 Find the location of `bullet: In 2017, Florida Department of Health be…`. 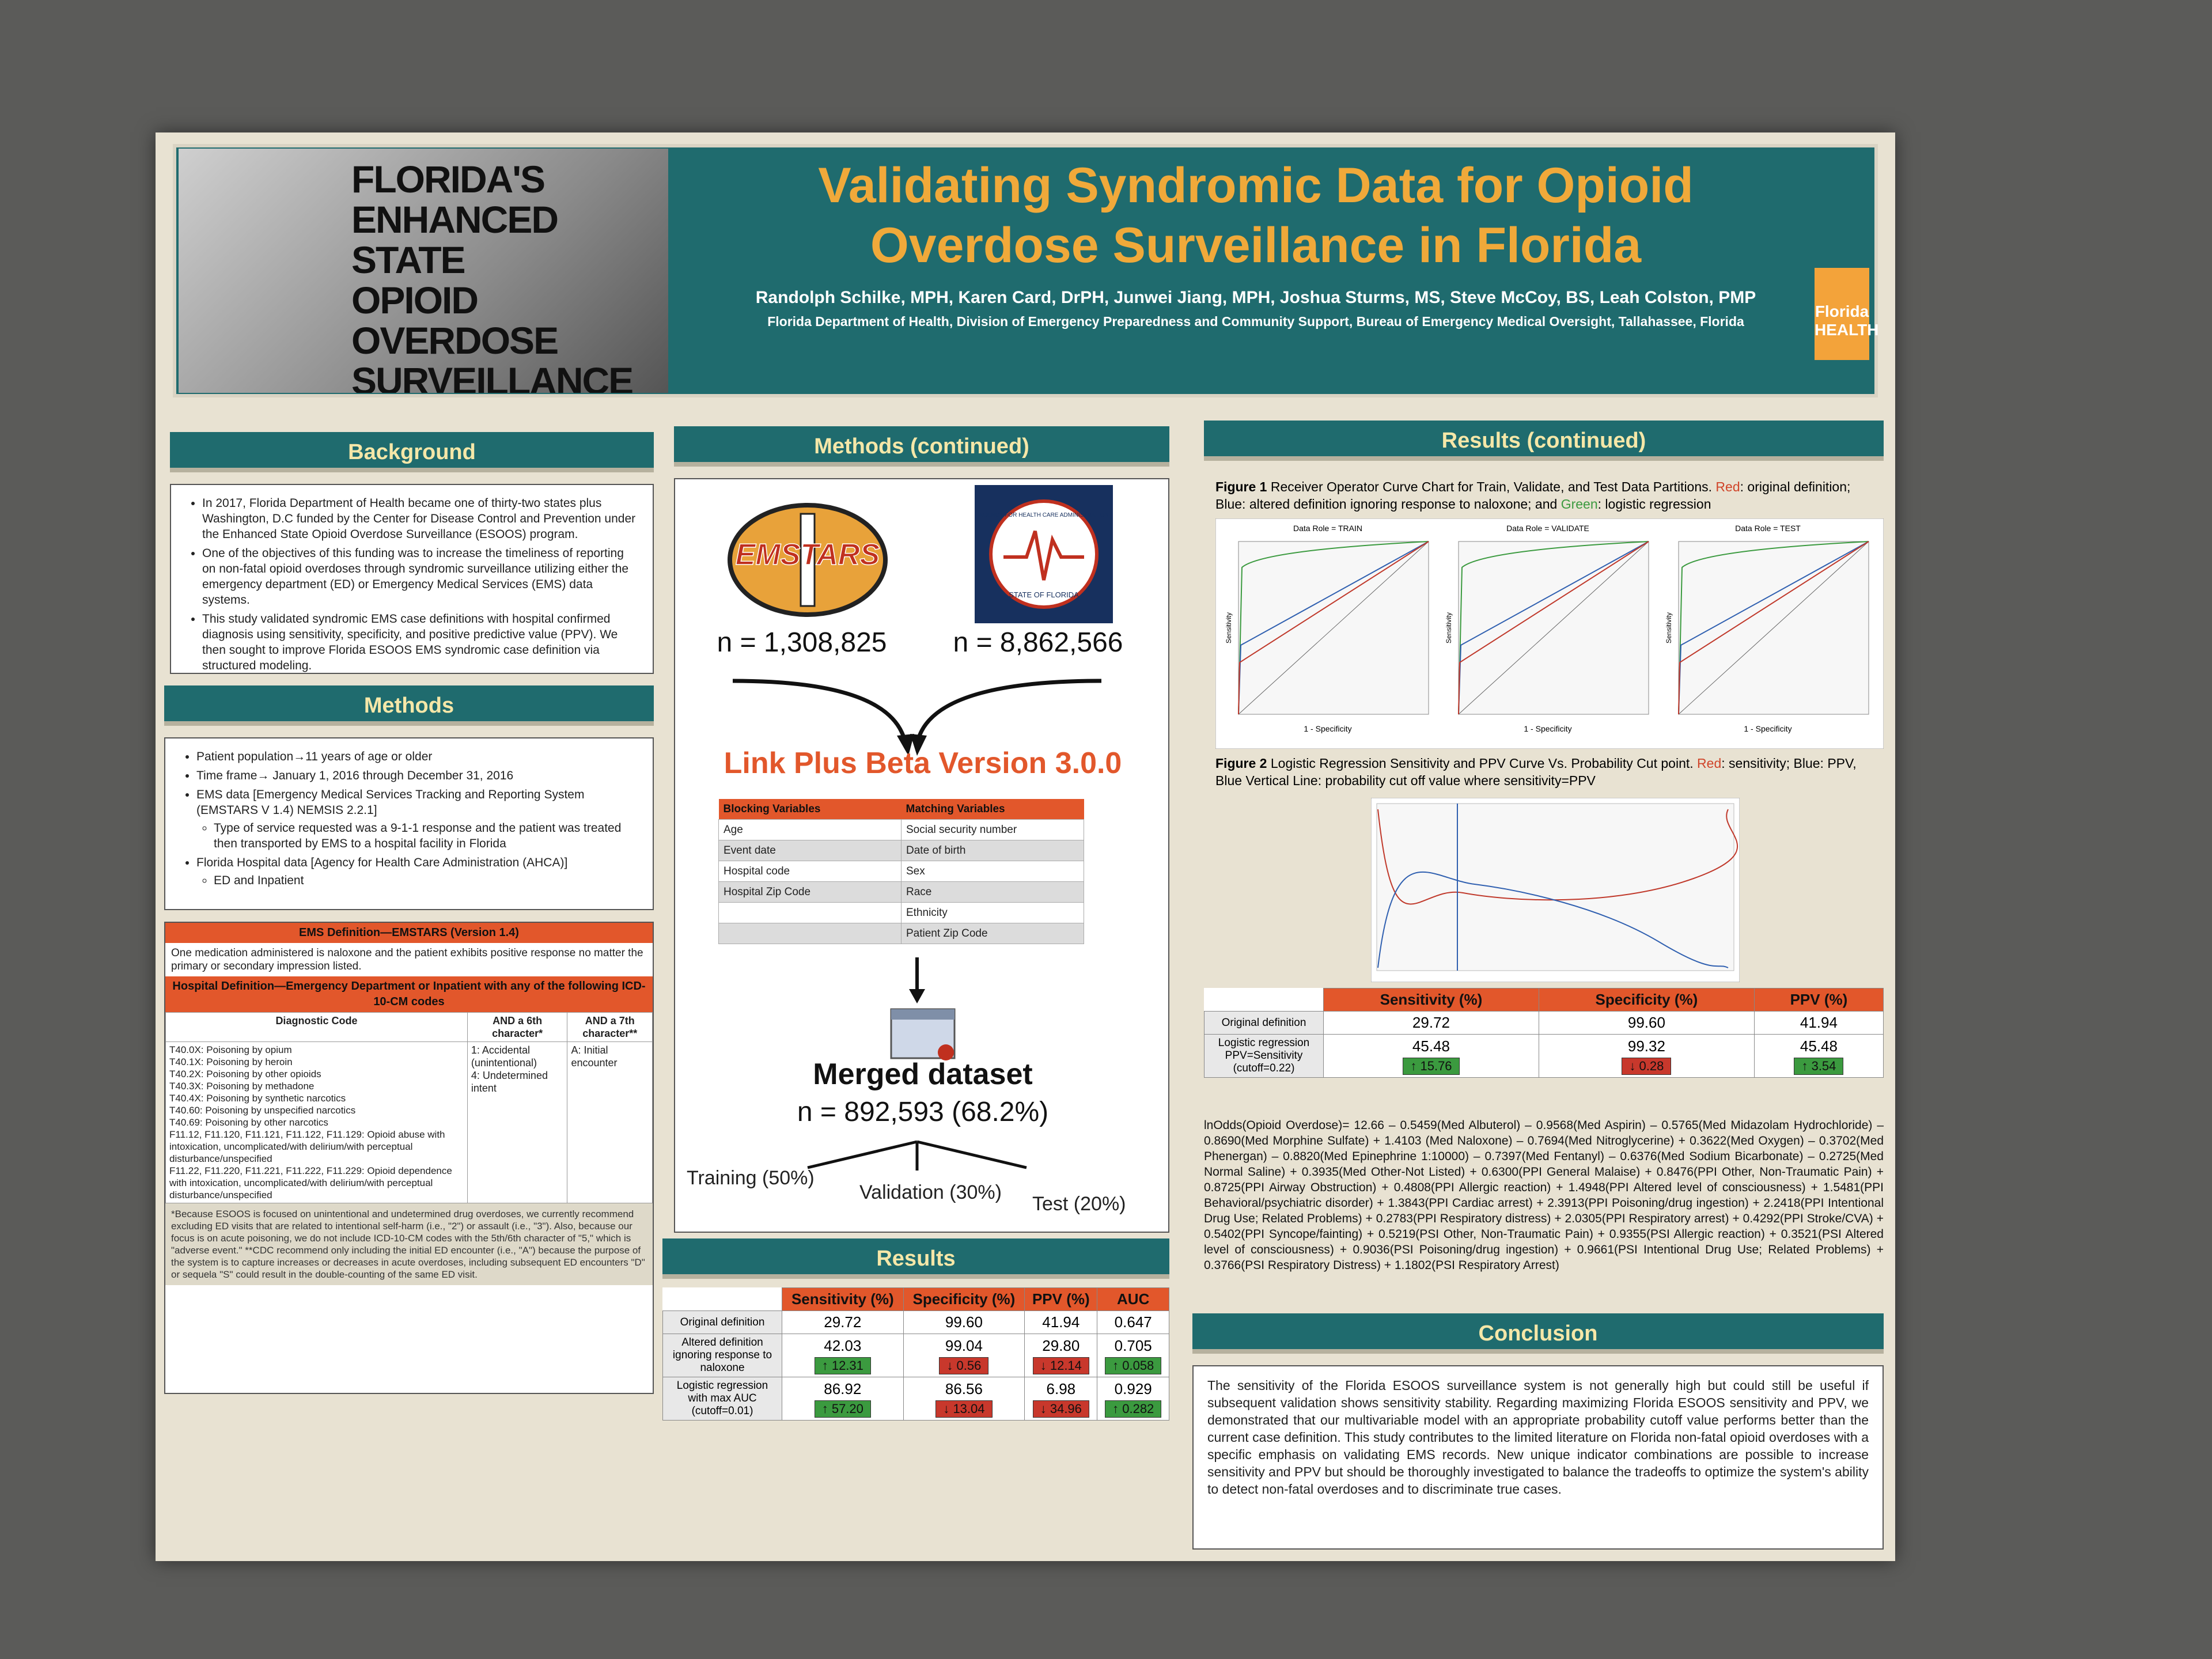

bullet: In 2017, Florida Department of Health be… is located at coordinates (420, 518).